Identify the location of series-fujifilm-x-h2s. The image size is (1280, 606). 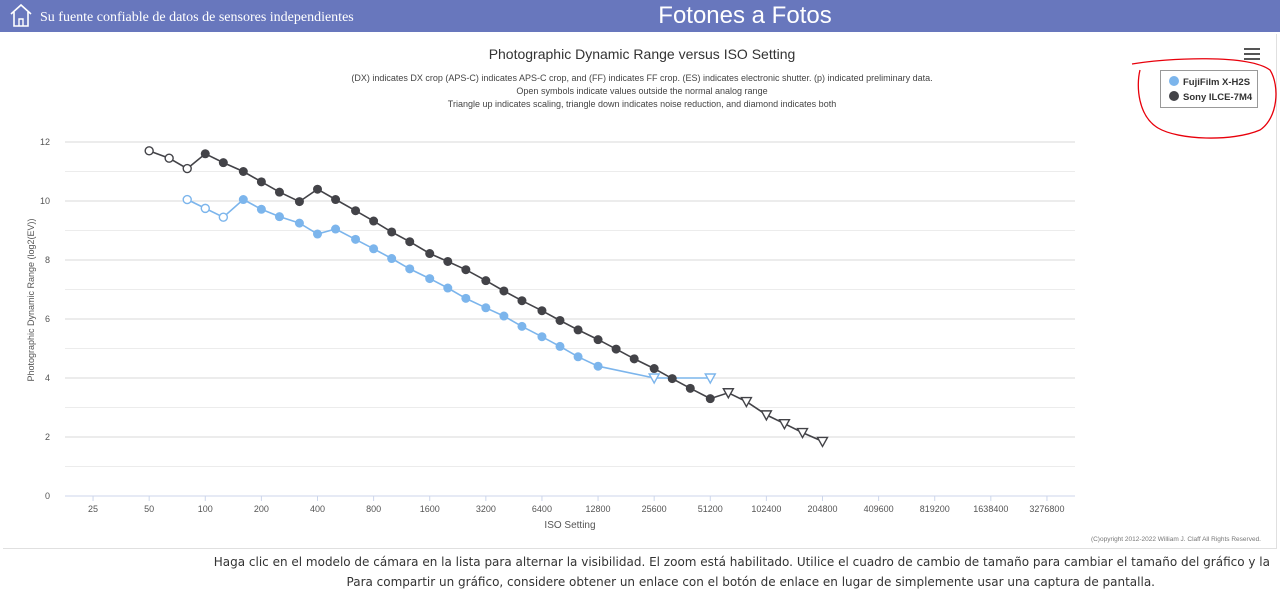
(449, 289).